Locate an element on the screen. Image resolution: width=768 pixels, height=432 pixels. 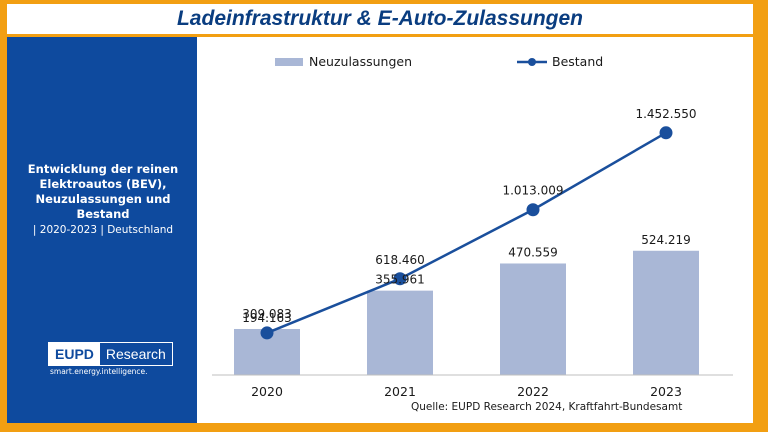
sidebar-heading-line: Neuzulassungen und is located at coordinates (103, 199).